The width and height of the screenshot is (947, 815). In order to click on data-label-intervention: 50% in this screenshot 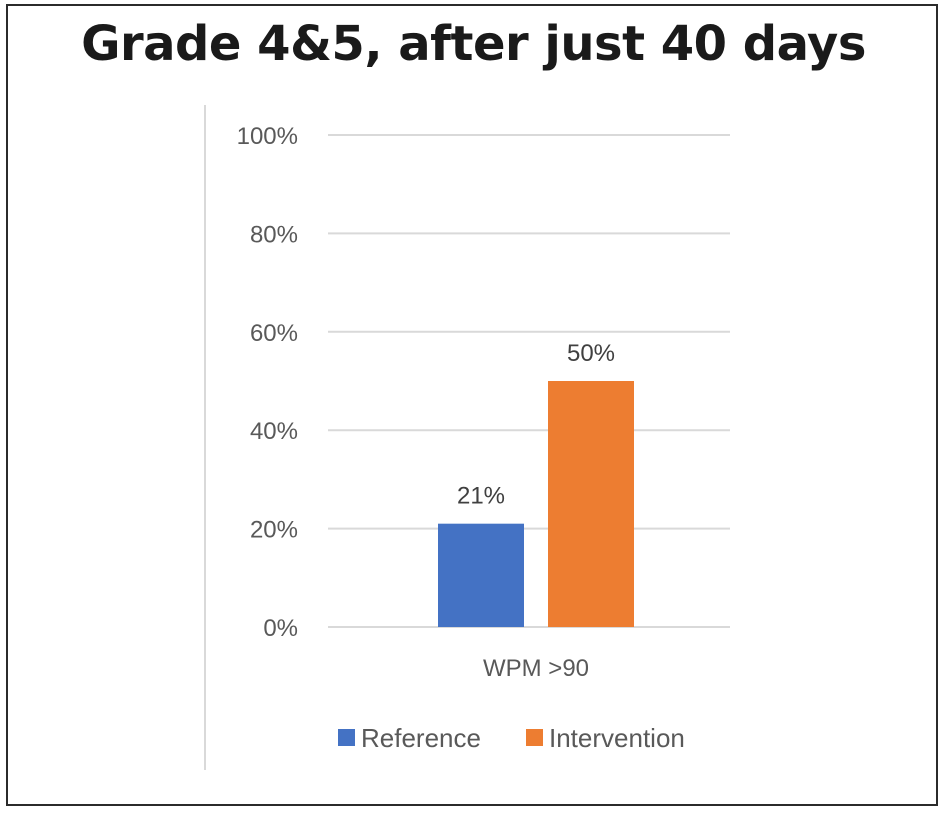, I will do `click(591, 353)`.